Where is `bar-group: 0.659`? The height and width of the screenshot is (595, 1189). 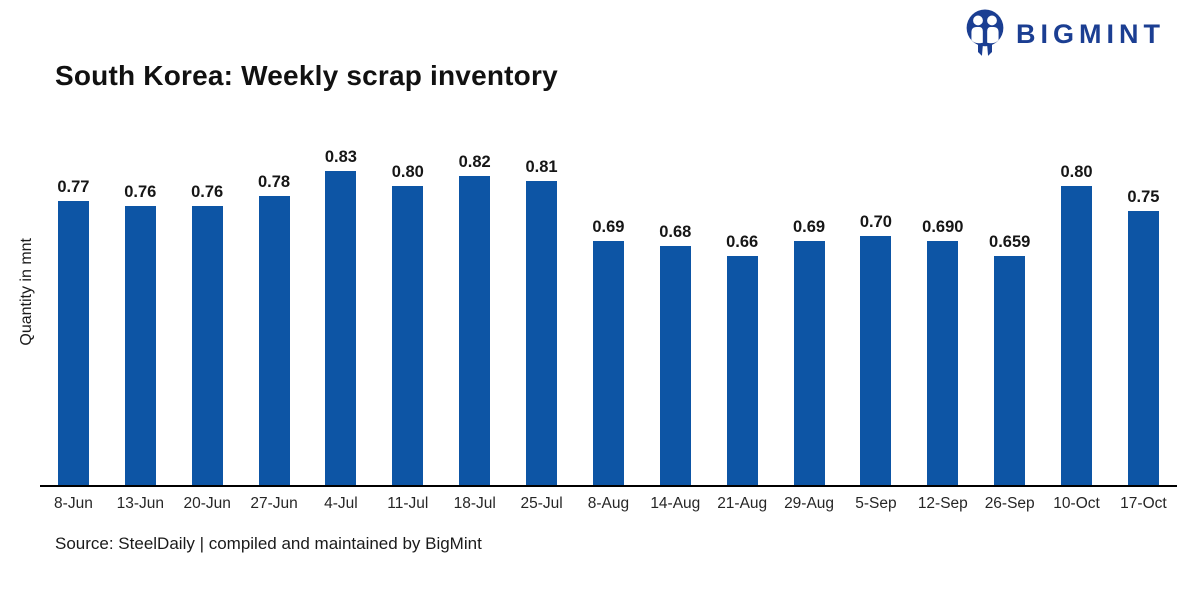 bar-group: 0.659 is located at coordinates (1009, 310).